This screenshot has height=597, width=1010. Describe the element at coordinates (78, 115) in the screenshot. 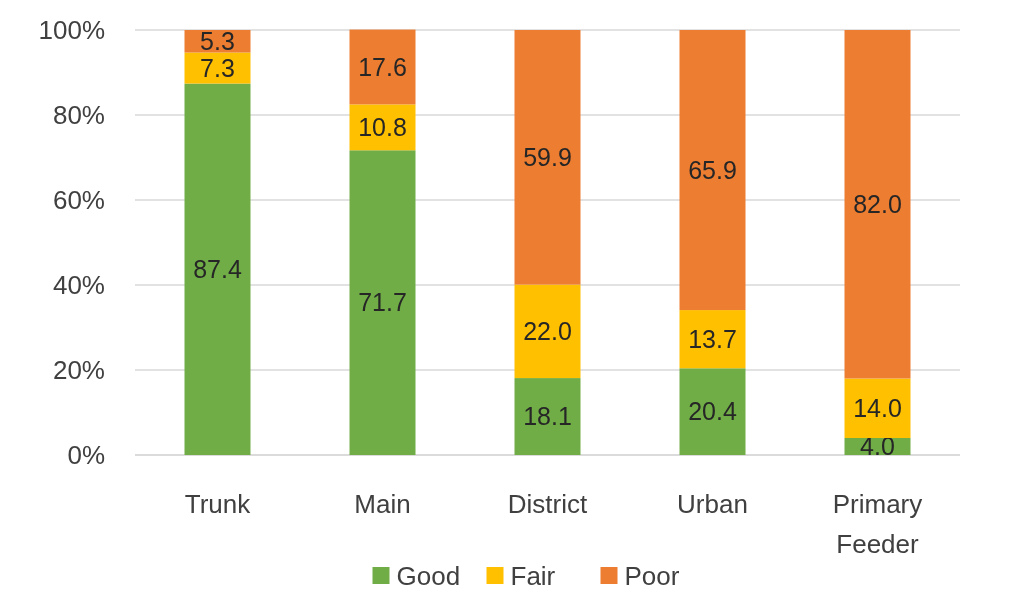

I see `y-tick-label: 80%` at that location.